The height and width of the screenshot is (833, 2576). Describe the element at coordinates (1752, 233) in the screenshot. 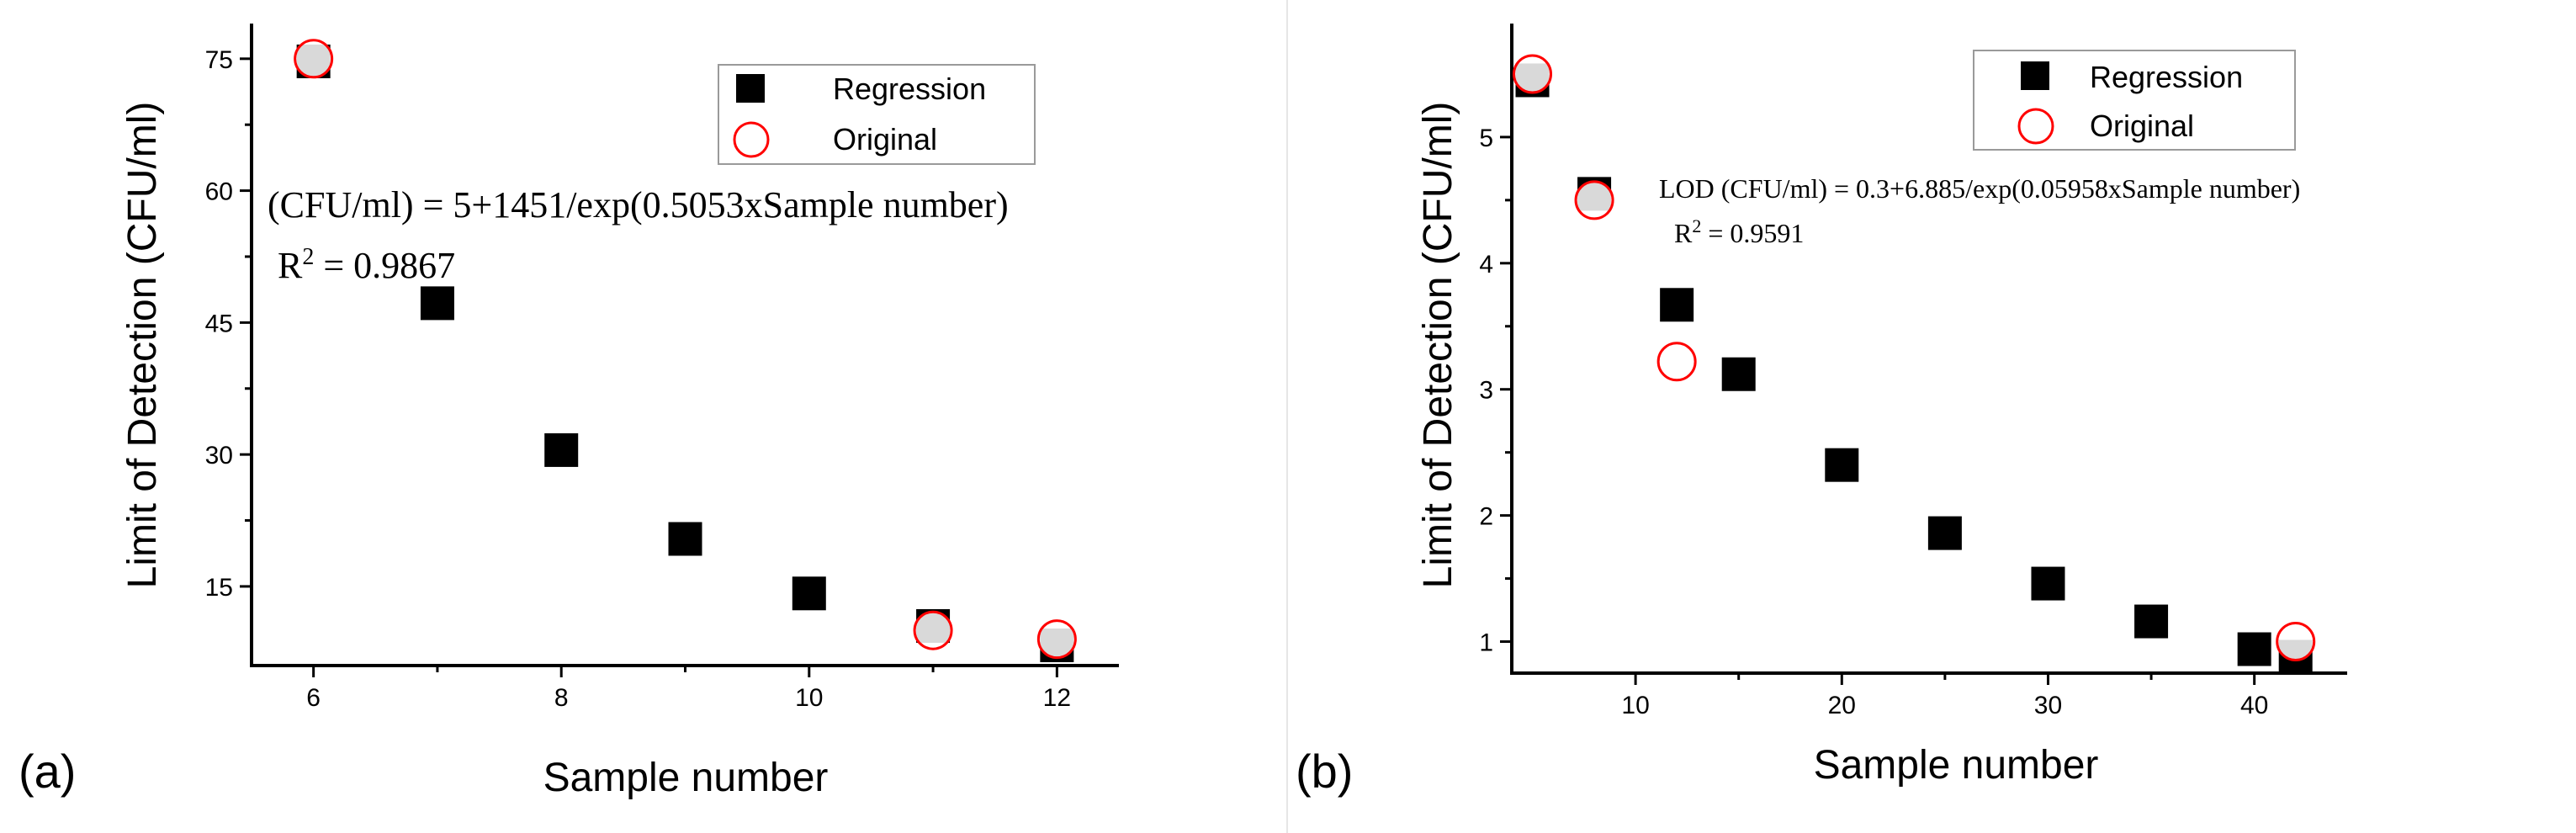

I see `panel-b-r2-value: = 0.9591` at that location.